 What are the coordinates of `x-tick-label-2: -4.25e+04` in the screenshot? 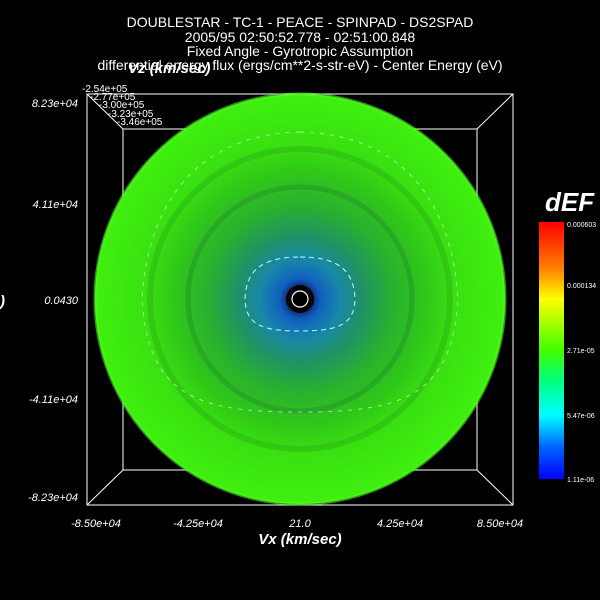 It's located at (198, 524).